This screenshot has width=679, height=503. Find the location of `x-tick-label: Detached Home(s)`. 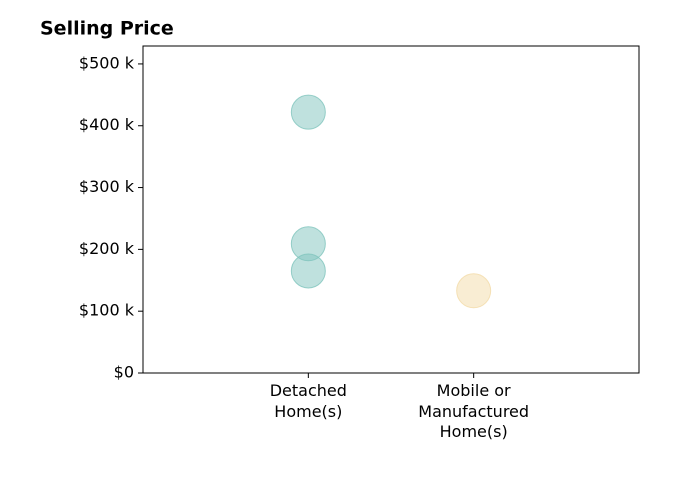

x-tick-label: Detached Home(s) is located at coordinates (308, 401).